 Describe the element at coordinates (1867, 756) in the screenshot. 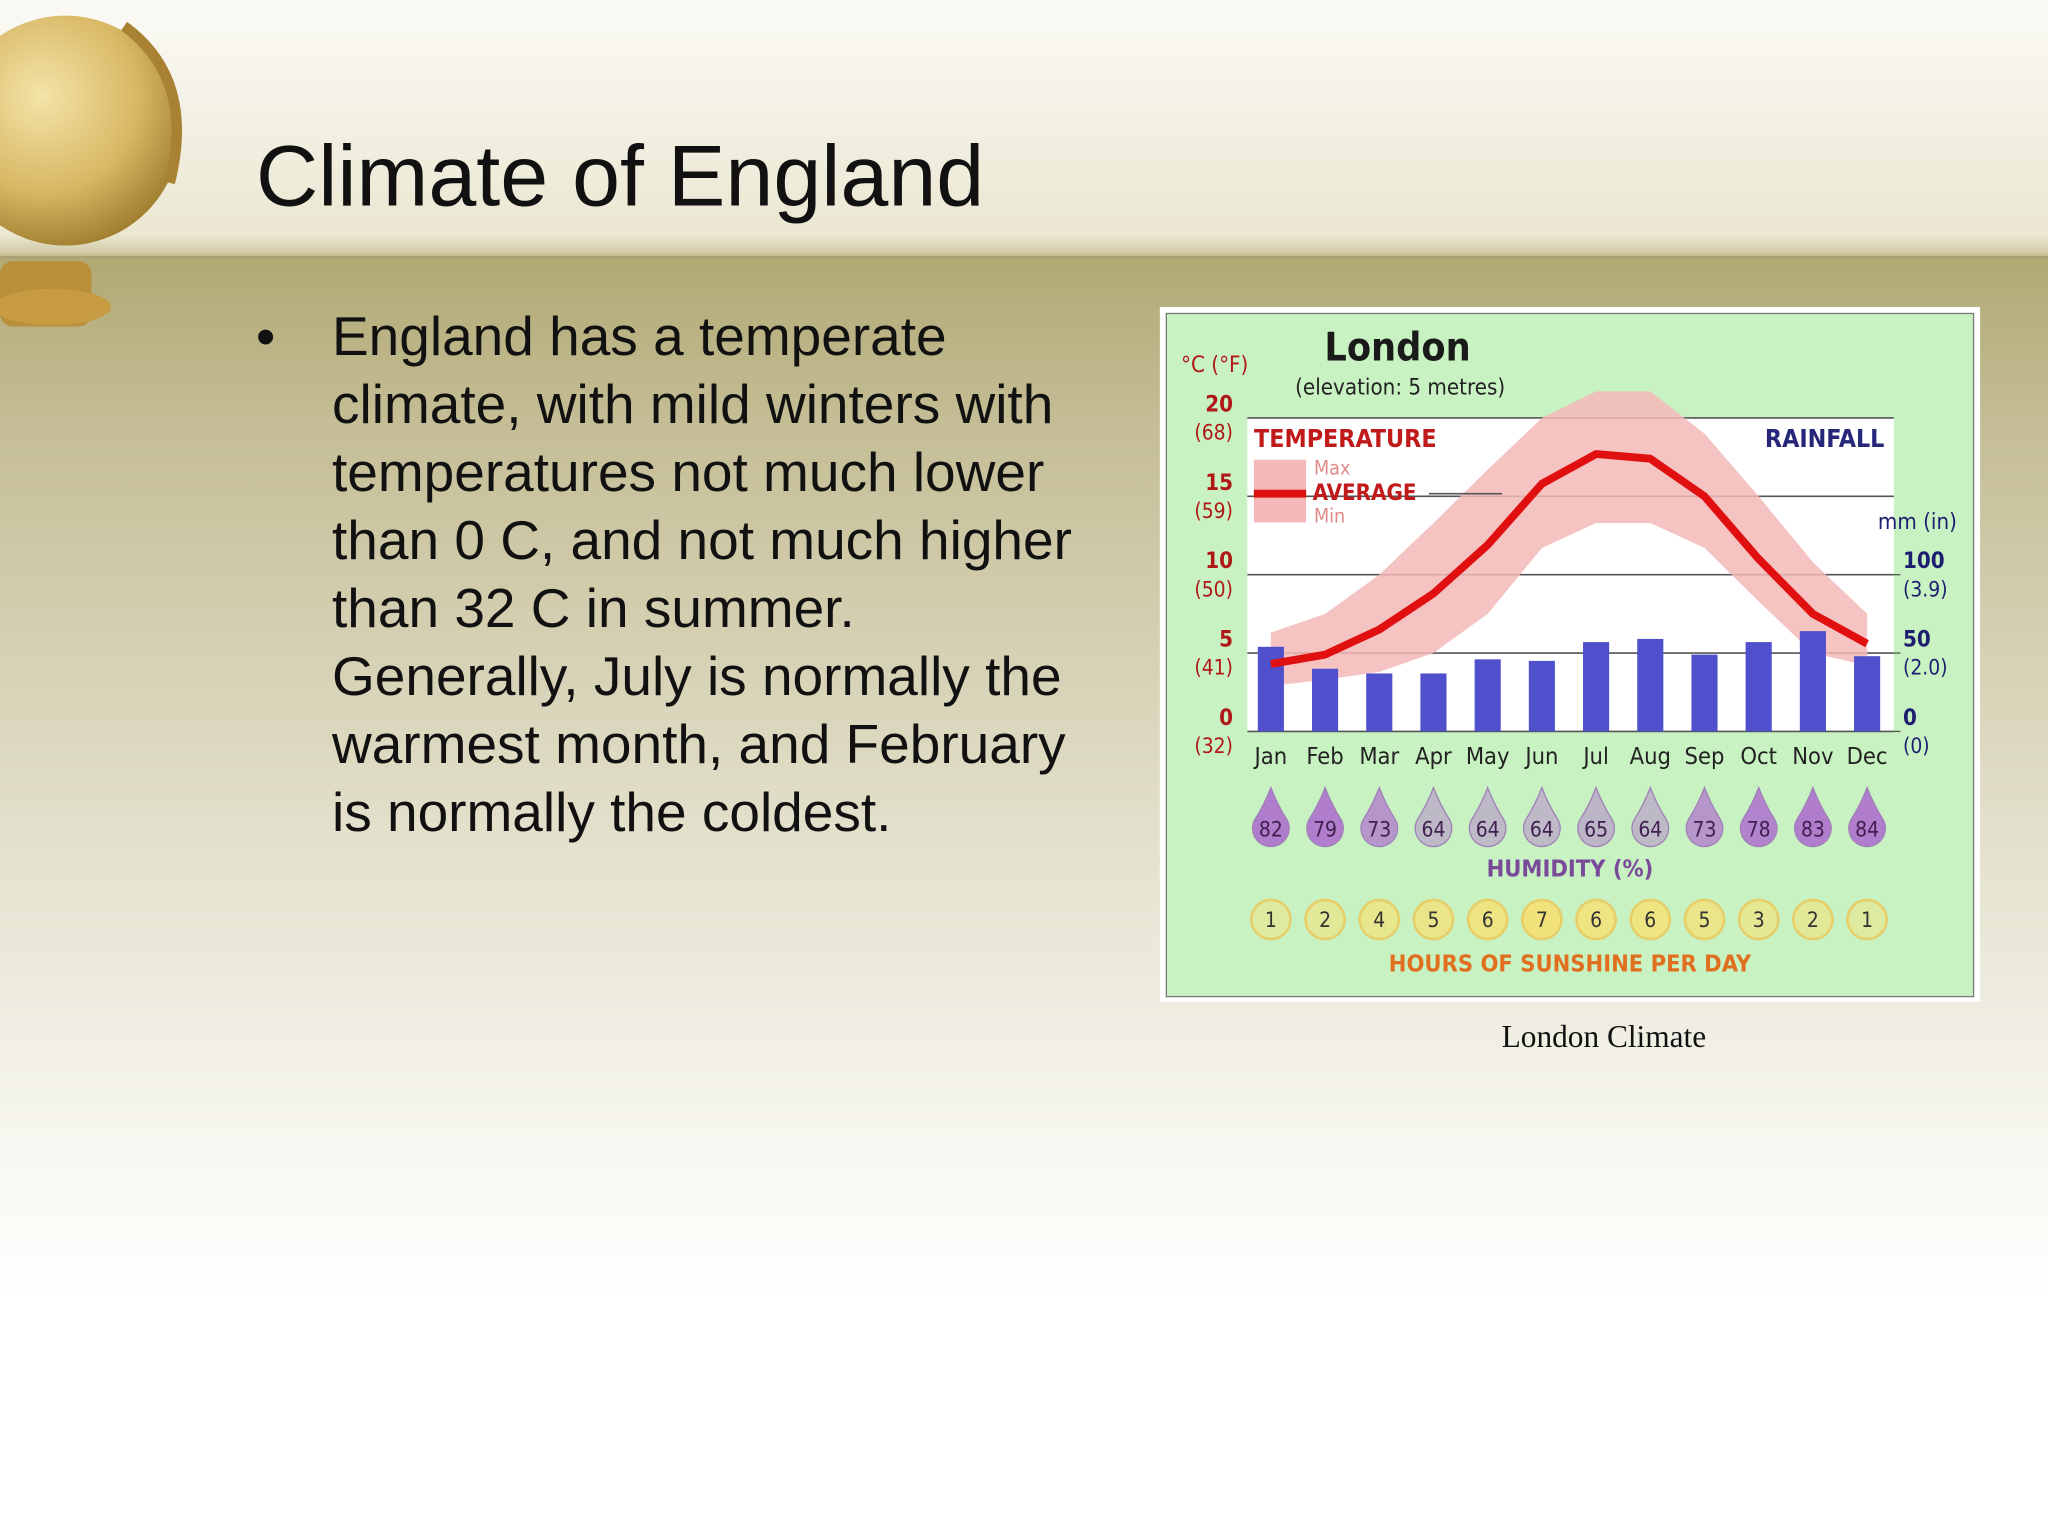

I see `x-tick-label: Dec` at that location.